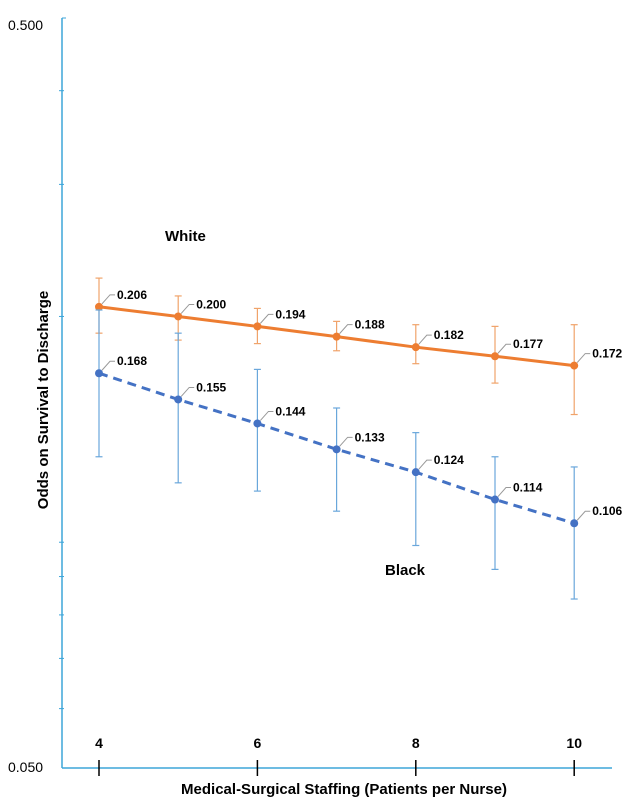 Image resolution: width=628 pixels, height=799 pixels. I want to click on y-tick-label-top: 0.500, so click(25, 25).